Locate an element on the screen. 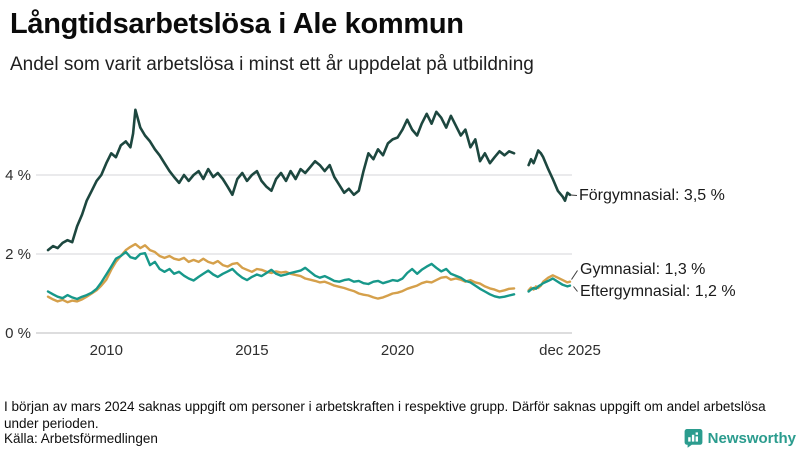  newsworthy-bubble-icon is located at coordinates (693, 438).